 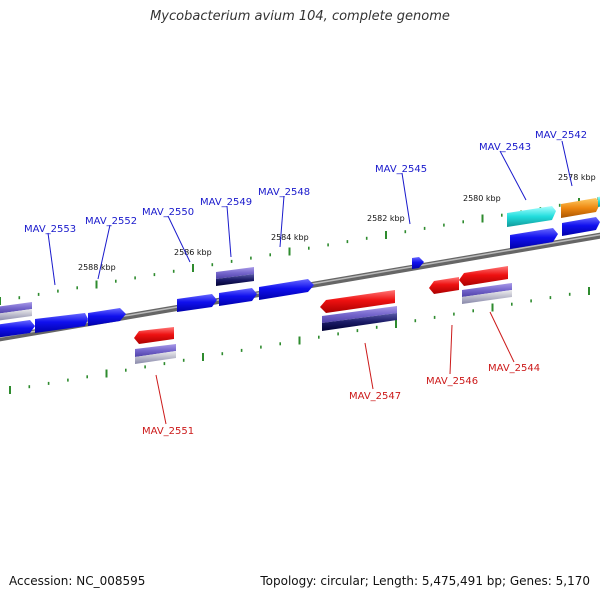 What do you see at coordinates (226, 202) in the screenshot?
I see `gene-label-MAV_2549: MAV_2549` at bounding box center [226, 202].